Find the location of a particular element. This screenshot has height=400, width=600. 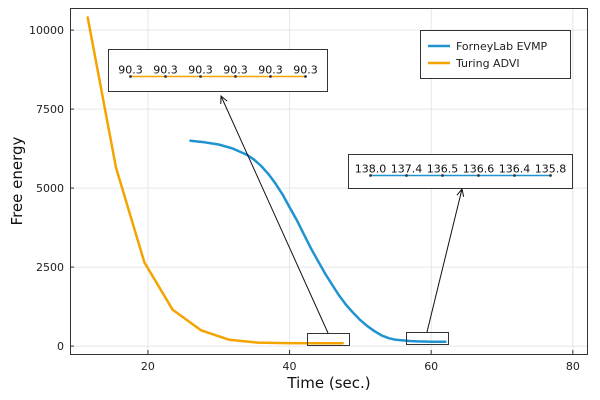

y-tick-label: 5000 is located at coordinates (50, 188).